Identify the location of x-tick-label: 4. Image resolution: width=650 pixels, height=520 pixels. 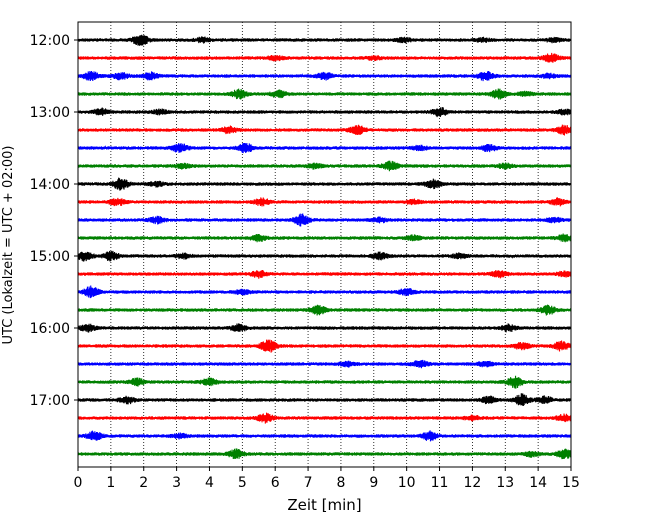
(209, 483).